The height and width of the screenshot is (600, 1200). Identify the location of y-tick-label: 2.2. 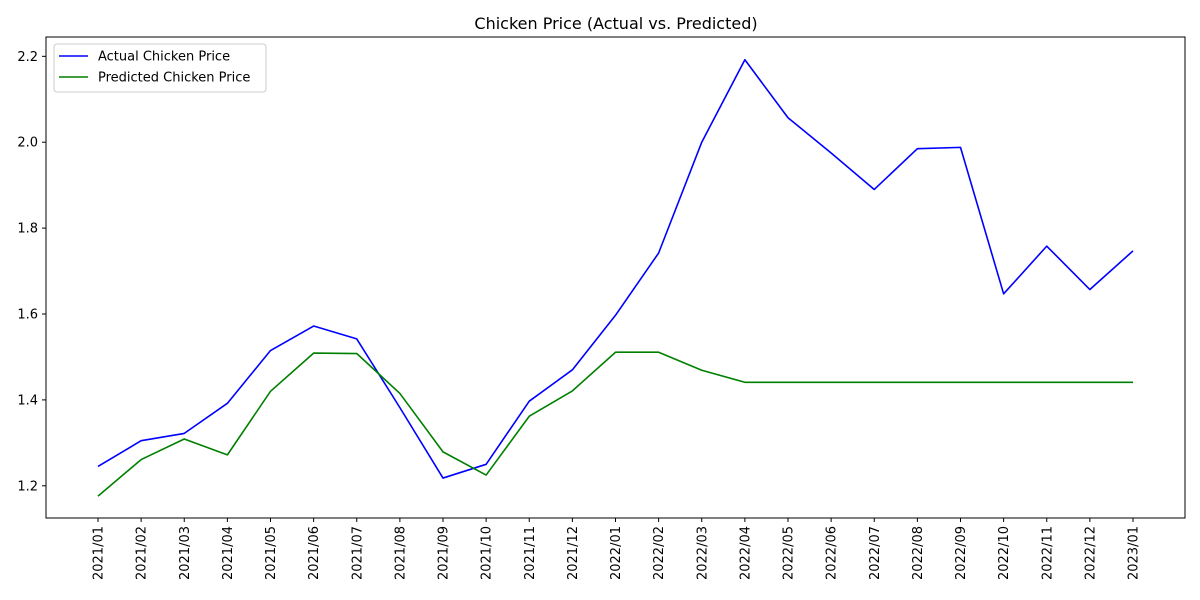
(27, 57).